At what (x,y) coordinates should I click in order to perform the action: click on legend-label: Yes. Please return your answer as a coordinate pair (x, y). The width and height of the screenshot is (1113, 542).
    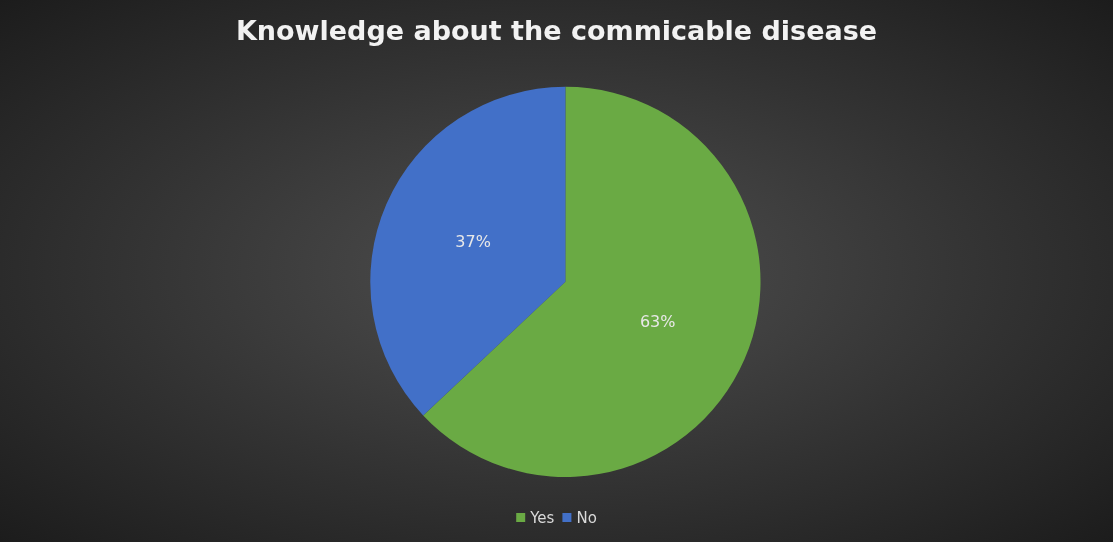
    Looking at the image, I should click on (542, 517).